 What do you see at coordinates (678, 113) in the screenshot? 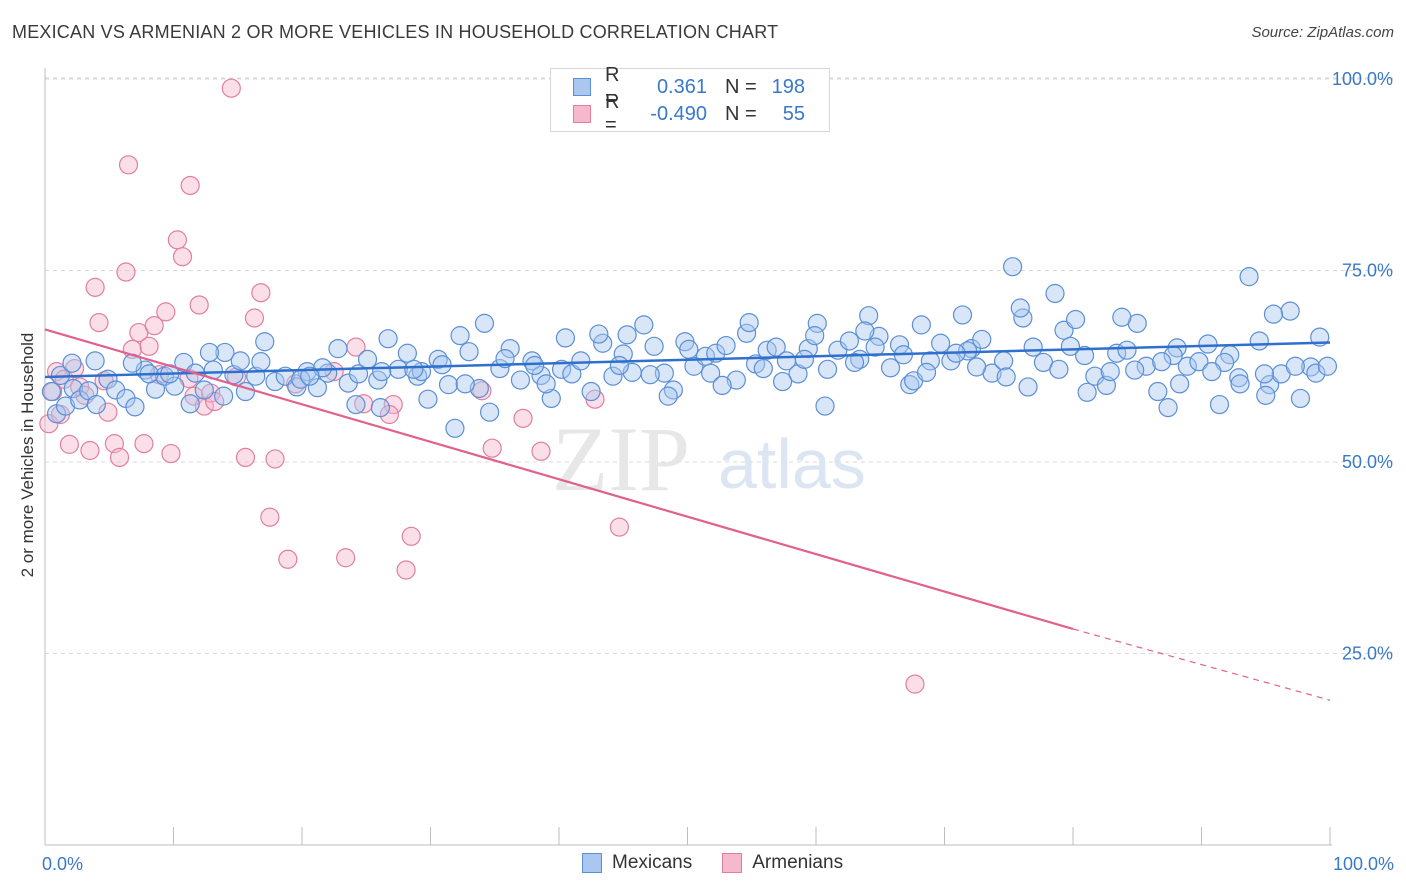
I see `legend-r-value: -0.490` at bounding box center [678, 113].